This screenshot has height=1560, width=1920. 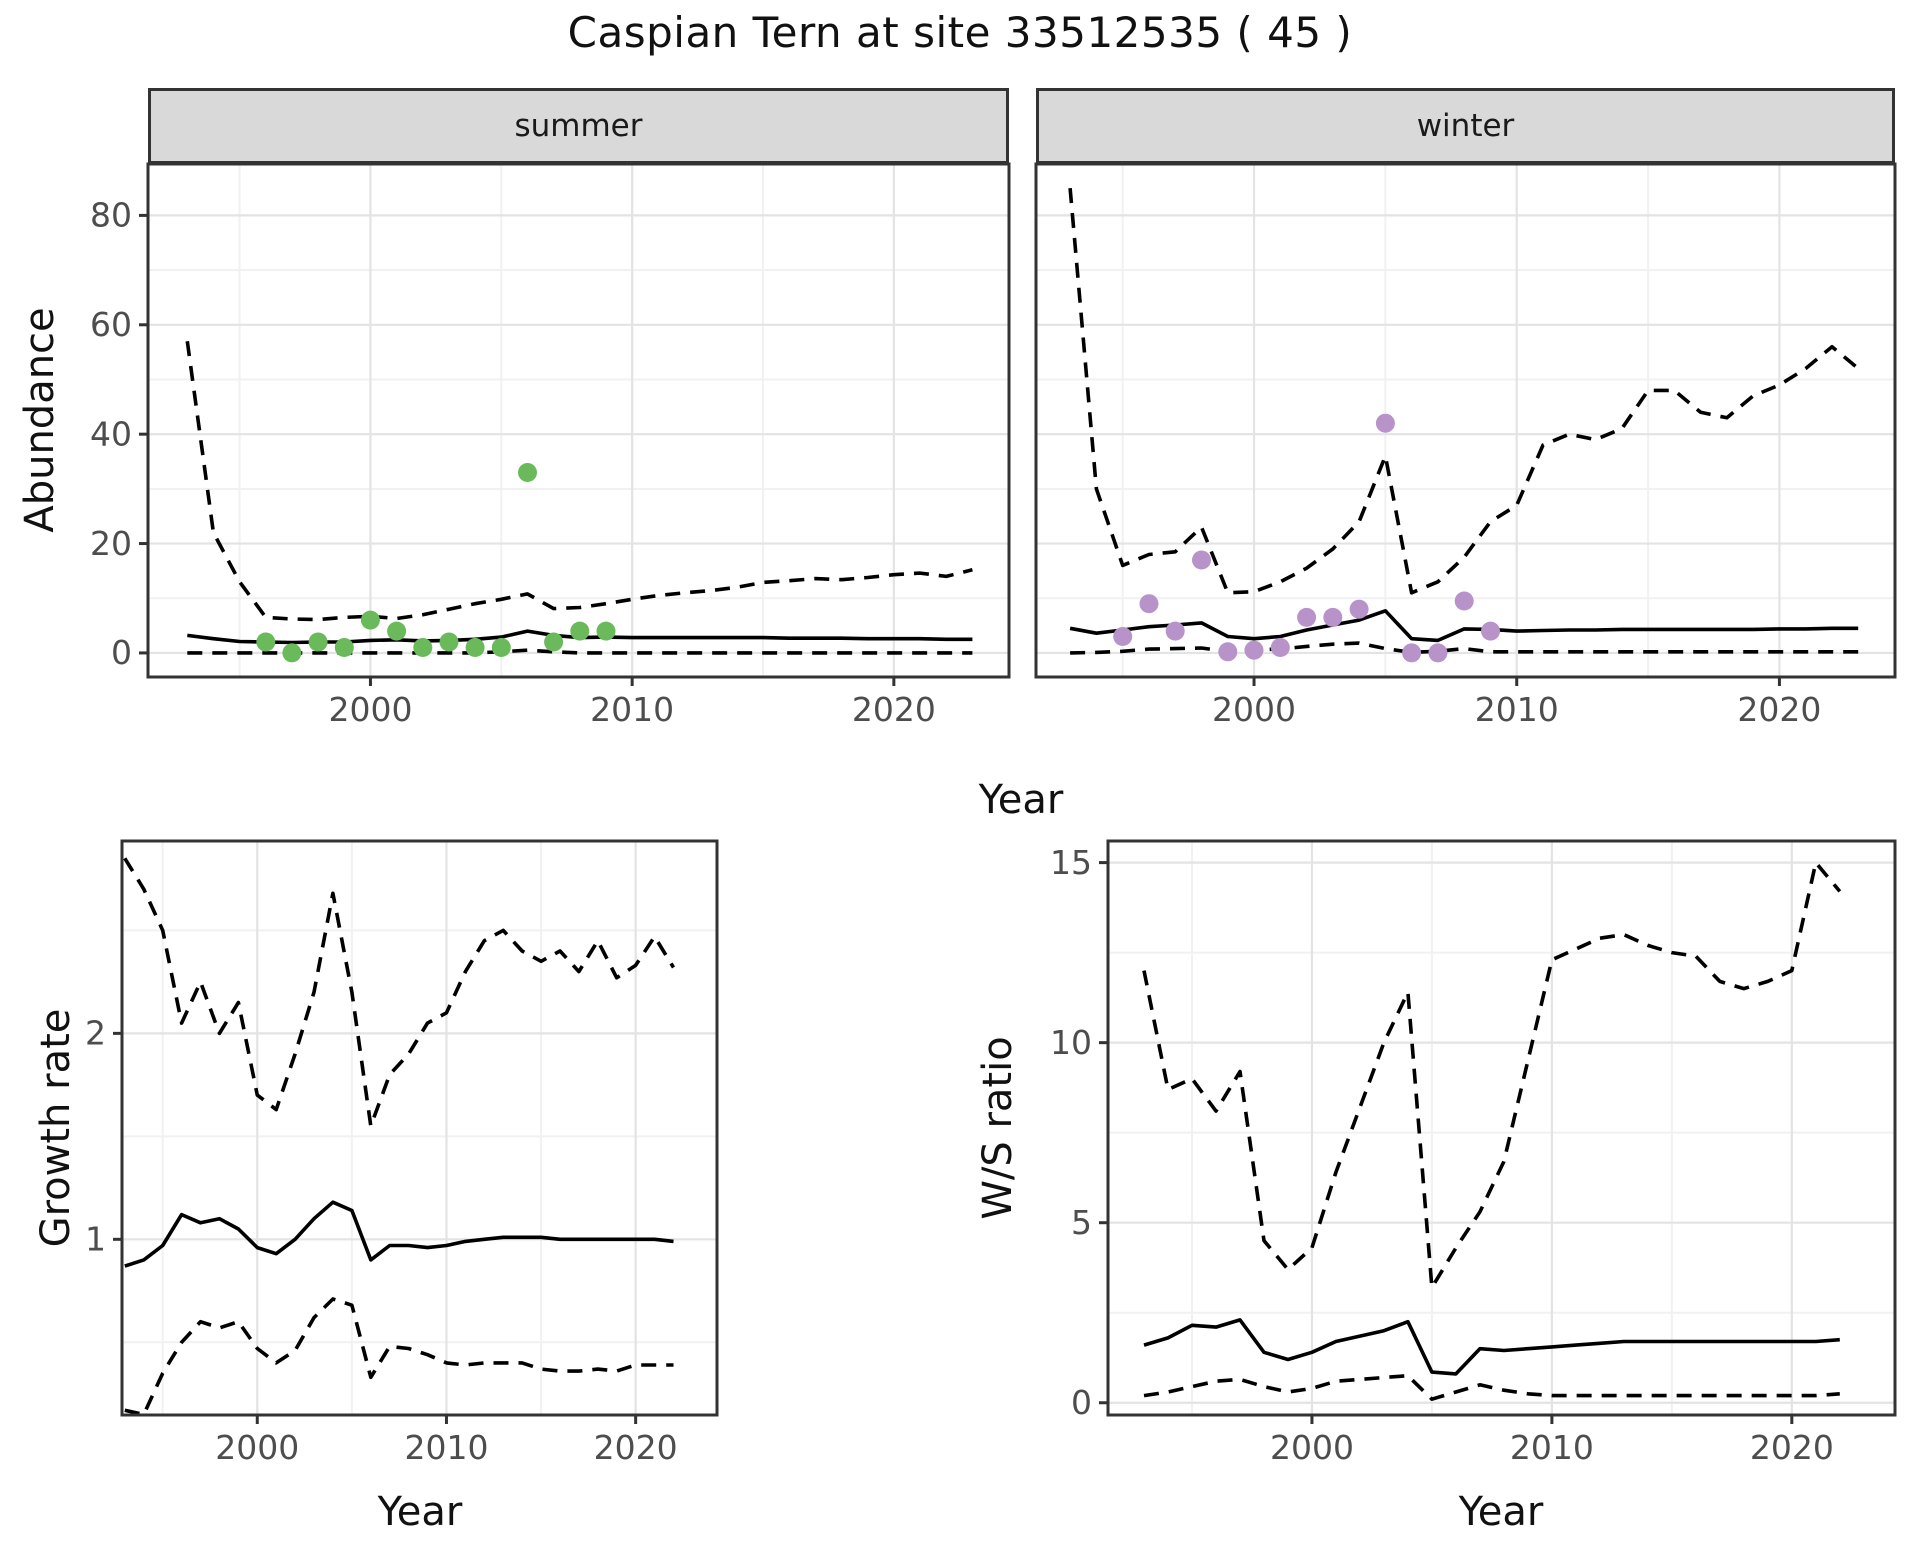 I want to click on abundance-summer-y-axis: 0 20 40 60 80, so click(x=119, y=434).